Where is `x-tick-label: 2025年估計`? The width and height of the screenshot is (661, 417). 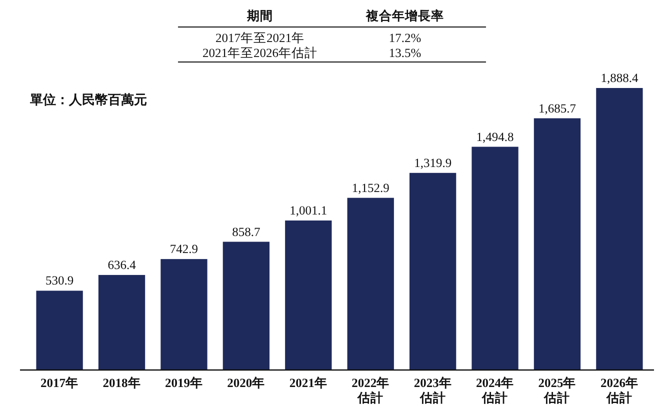
x-tick-label: 2025年估計 is located at coordinates (557, 390).